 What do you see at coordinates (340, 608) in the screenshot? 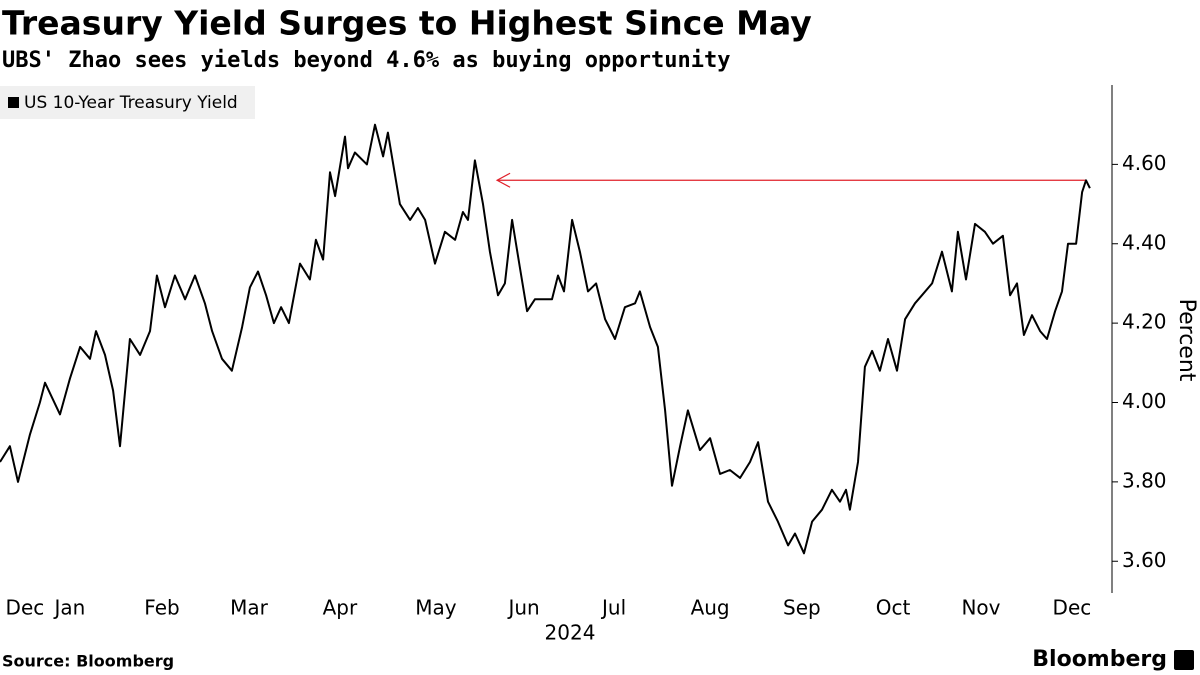
I see `x-tick-label: Apr` at bounding box center [340, 608].